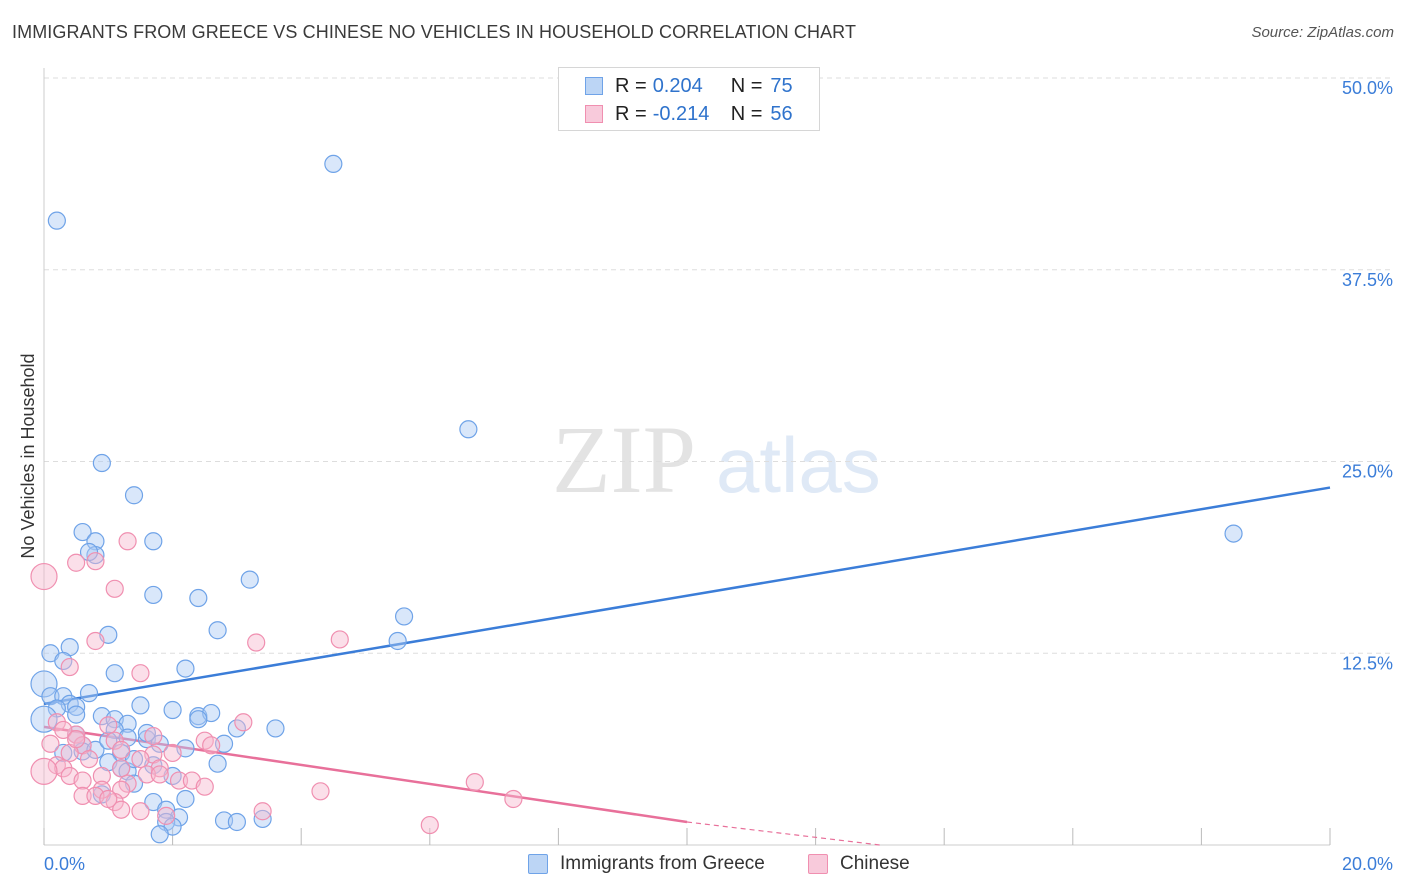 Image resolution: width=1406 pixels, height=892 pixels. Describe the element at coordinates (714, 86) in the screenshot. I see `stats-legend-row-greece: R = 0.204 N = 75` at that location.